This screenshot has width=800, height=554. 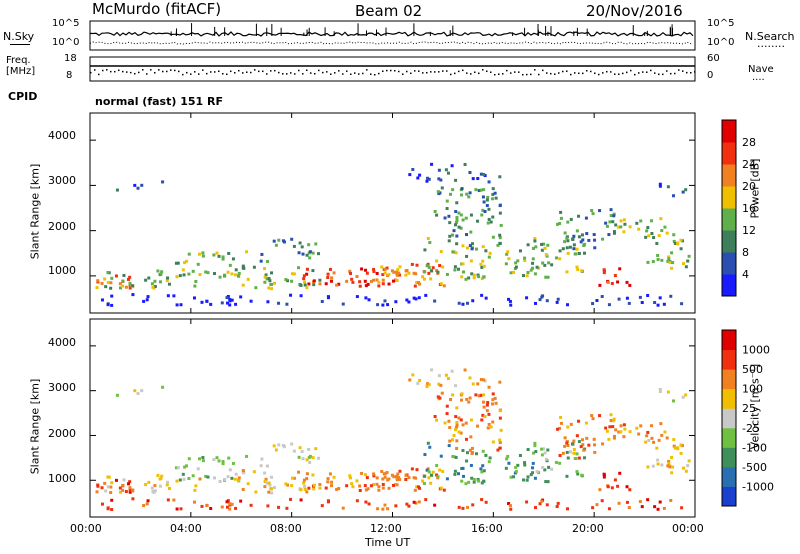 What do you see at coordinates (69, 75) in the screenshot?
I see `freq-tick-bottom: 8` at bounding box center [69, 75].